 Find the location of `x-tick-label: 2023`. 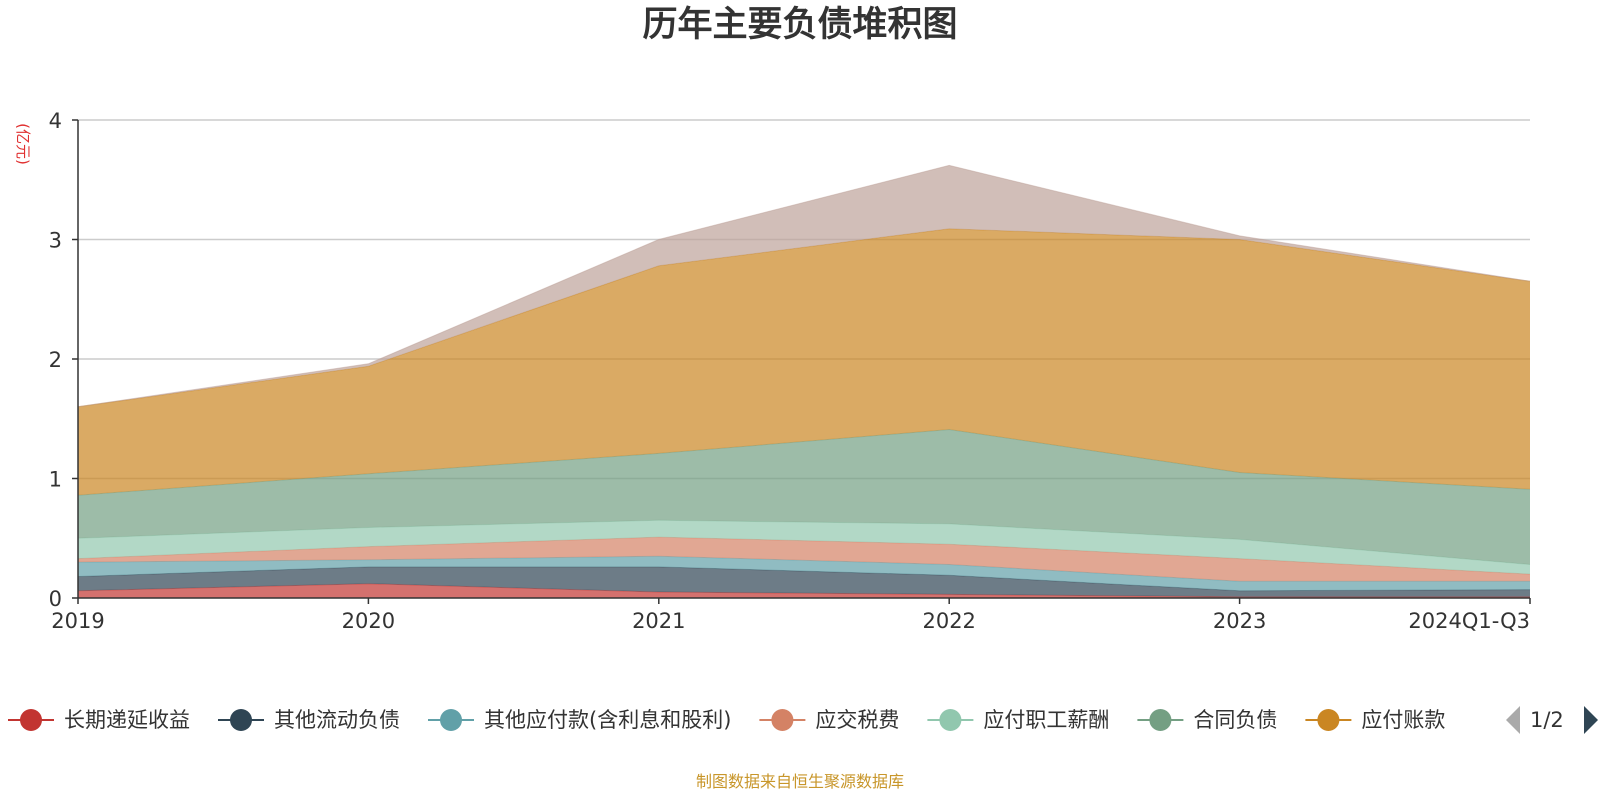

x-tick-label: 2023 is located at coordinates (1239, 621).